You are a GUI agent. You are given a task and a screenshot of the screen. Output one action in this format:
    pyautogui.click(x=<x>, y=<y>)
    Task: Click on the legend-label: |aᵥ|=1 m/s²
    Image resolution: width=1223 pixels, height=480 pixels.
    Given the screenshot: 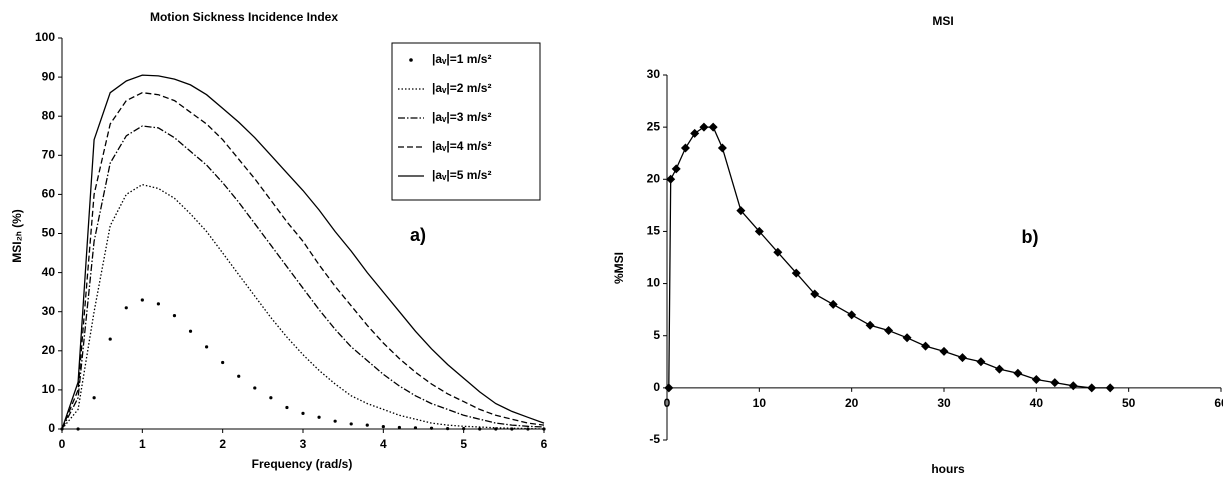 What is the action you would take?
    pyautogui.click(x=461, y=59)
    